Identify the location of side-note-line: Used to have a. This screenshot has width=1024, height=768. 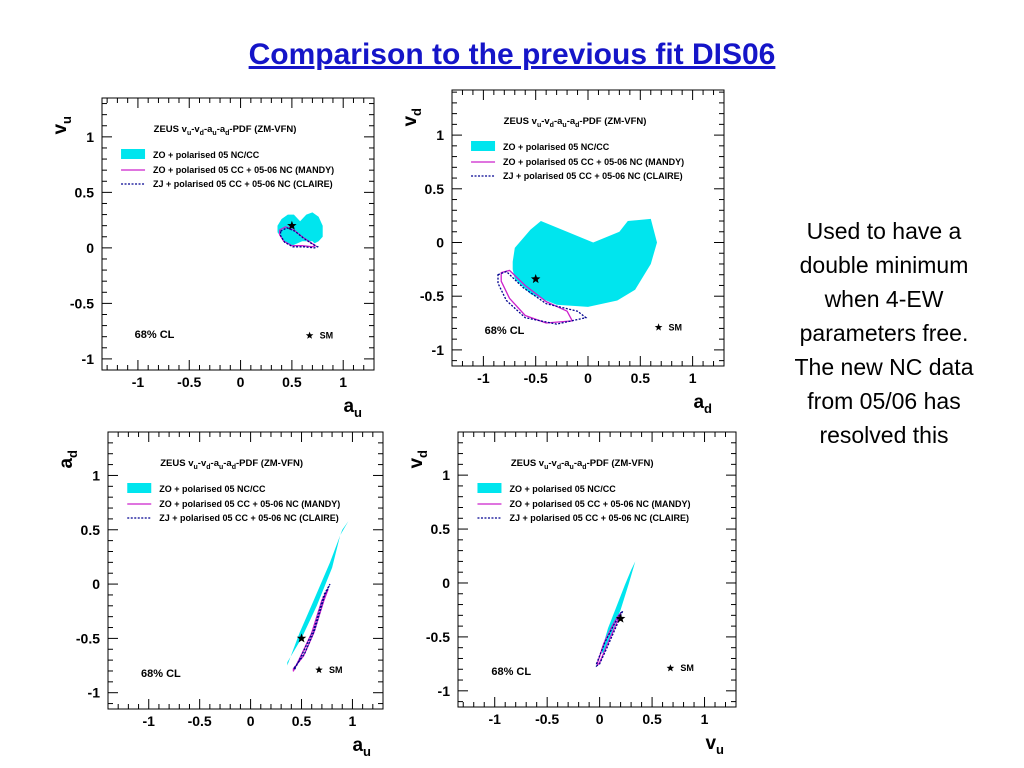
(884, 231).